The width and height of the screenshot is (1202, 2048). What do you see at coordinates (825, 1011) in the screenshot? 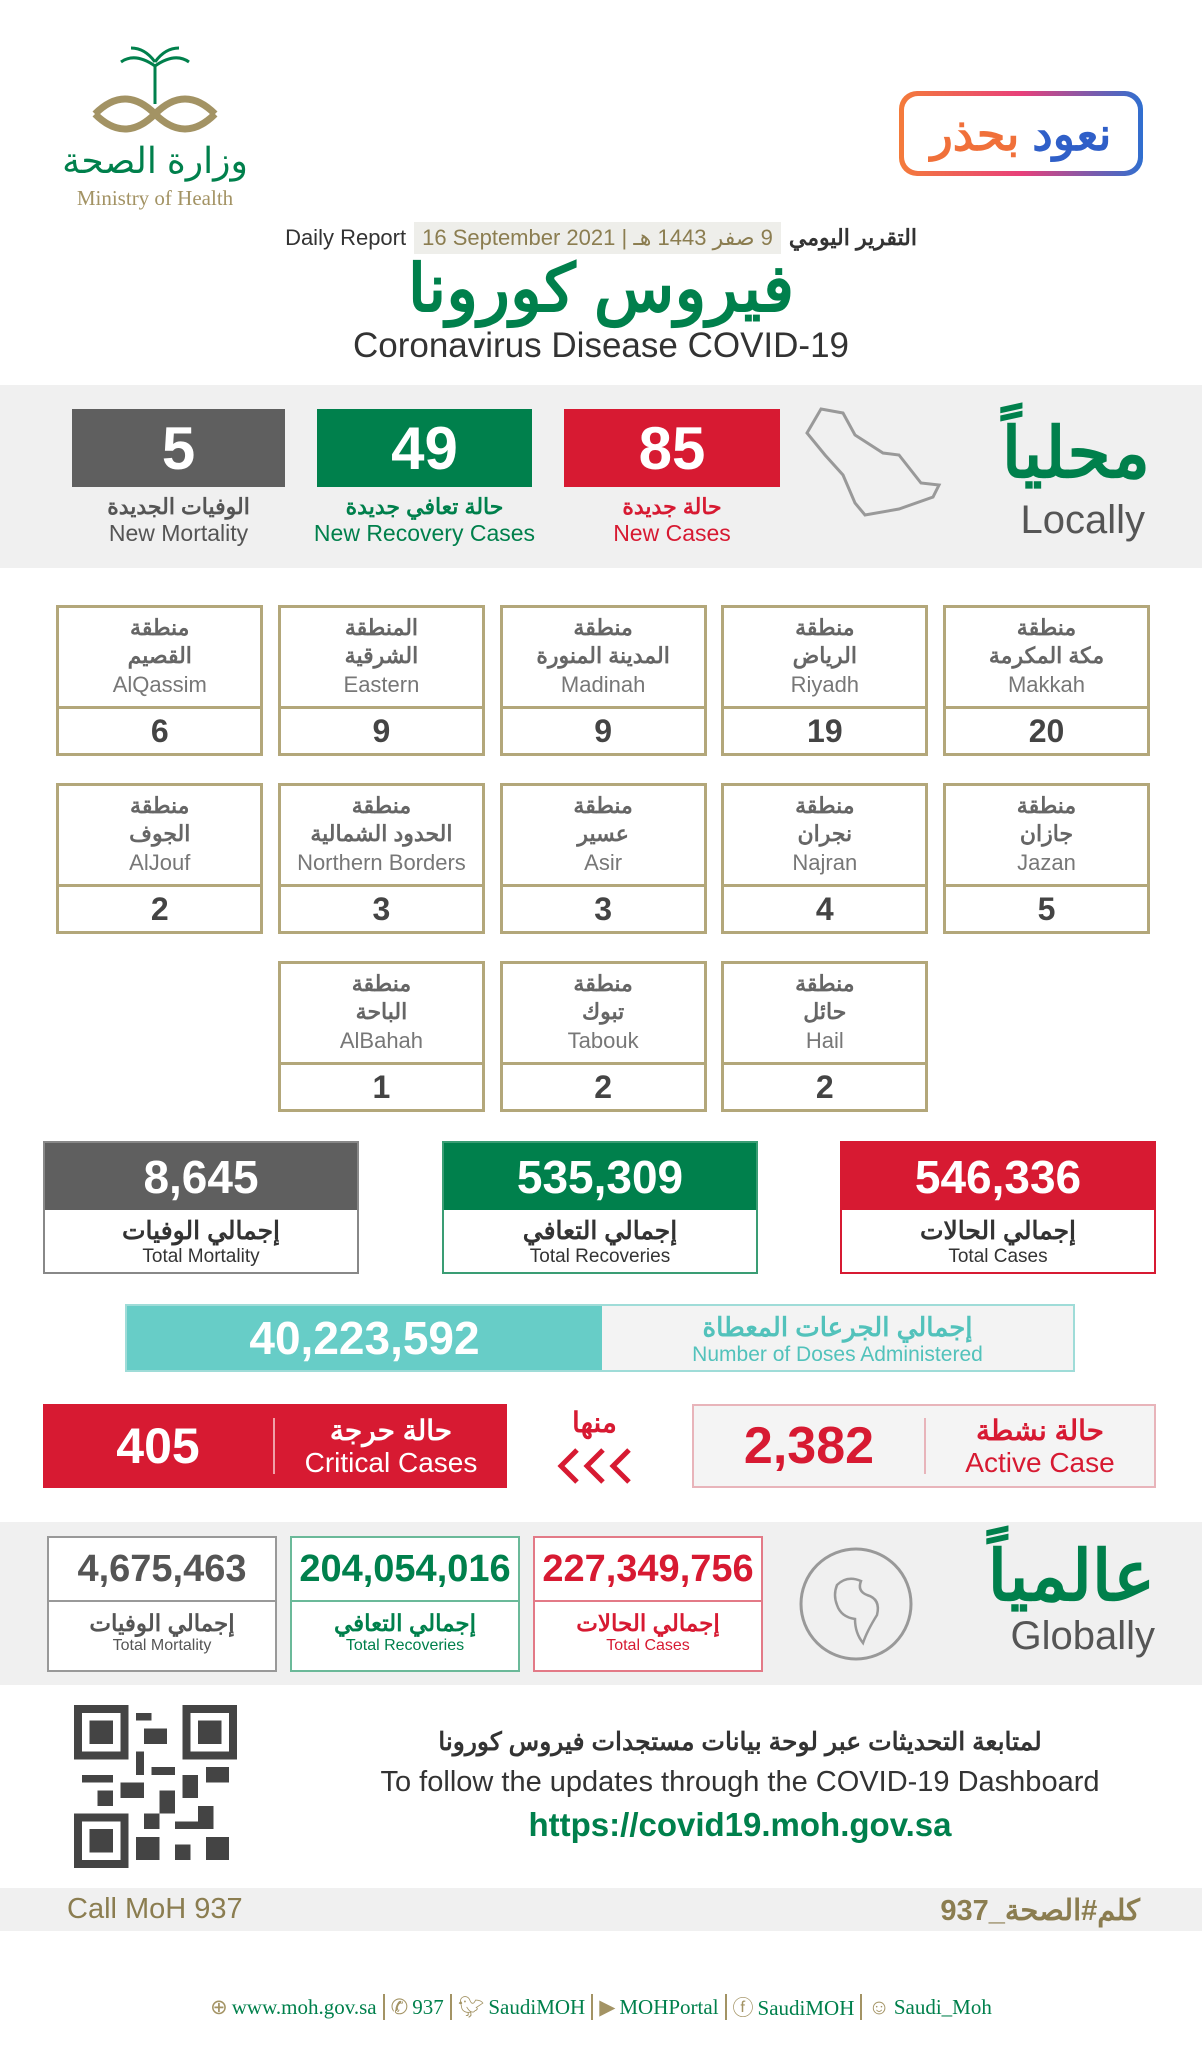
I see `region-name-ar: حائل` at bounding box center [825, 1011].